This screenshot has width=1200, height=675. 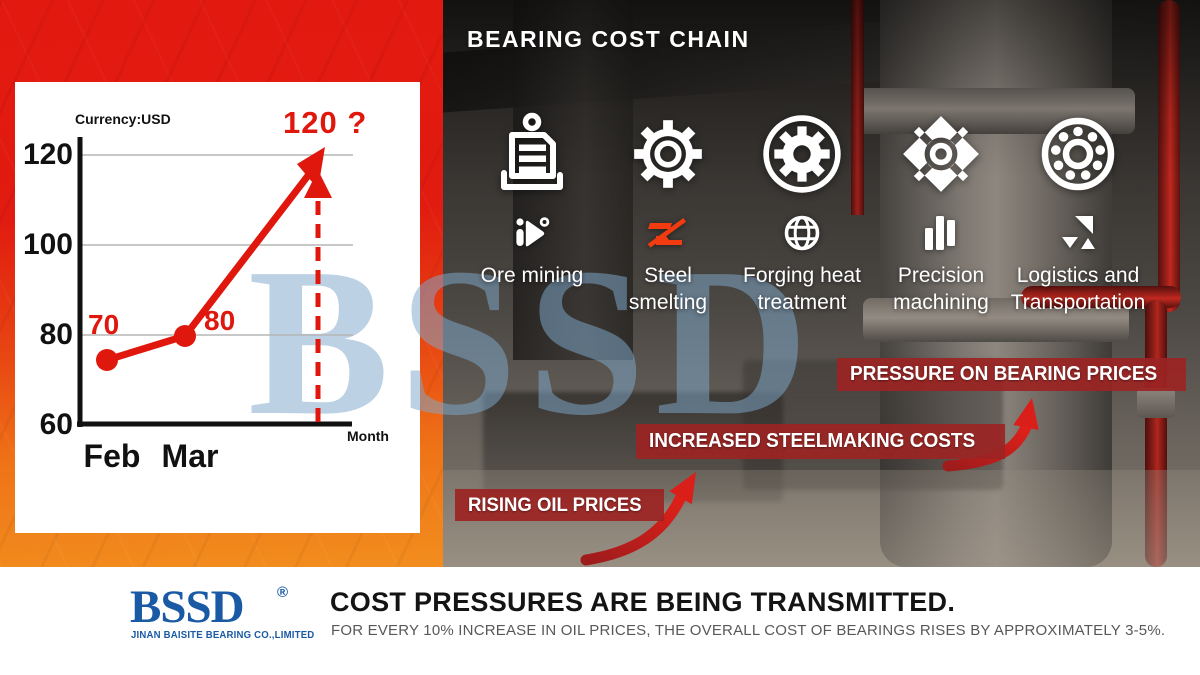 I want to click on footer-headline: COST PRESSURES ARE BEING TRANSMITTED., so click(x=643, y=602).